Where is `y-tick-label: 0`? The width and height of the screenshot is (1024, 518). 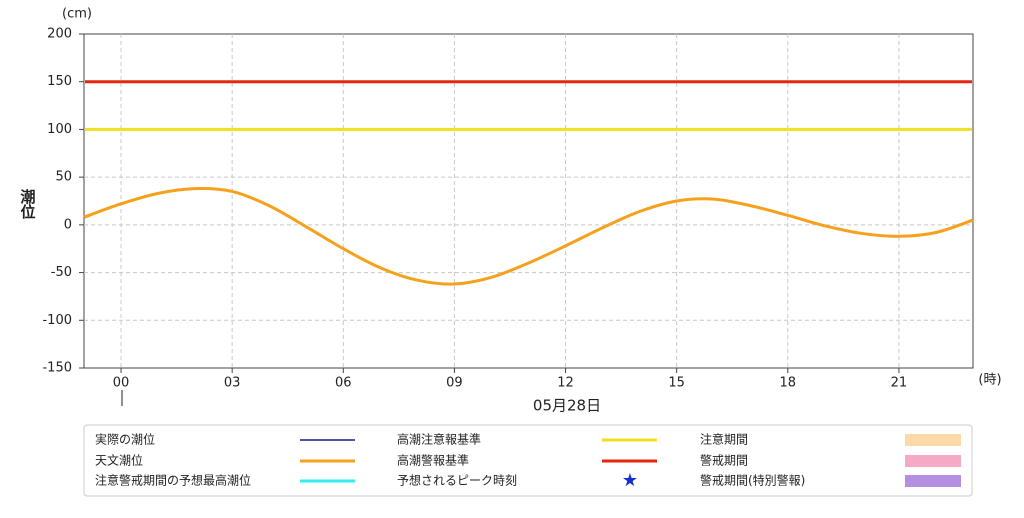 y-tick-label: 0 is located at coordinates (68, 224).